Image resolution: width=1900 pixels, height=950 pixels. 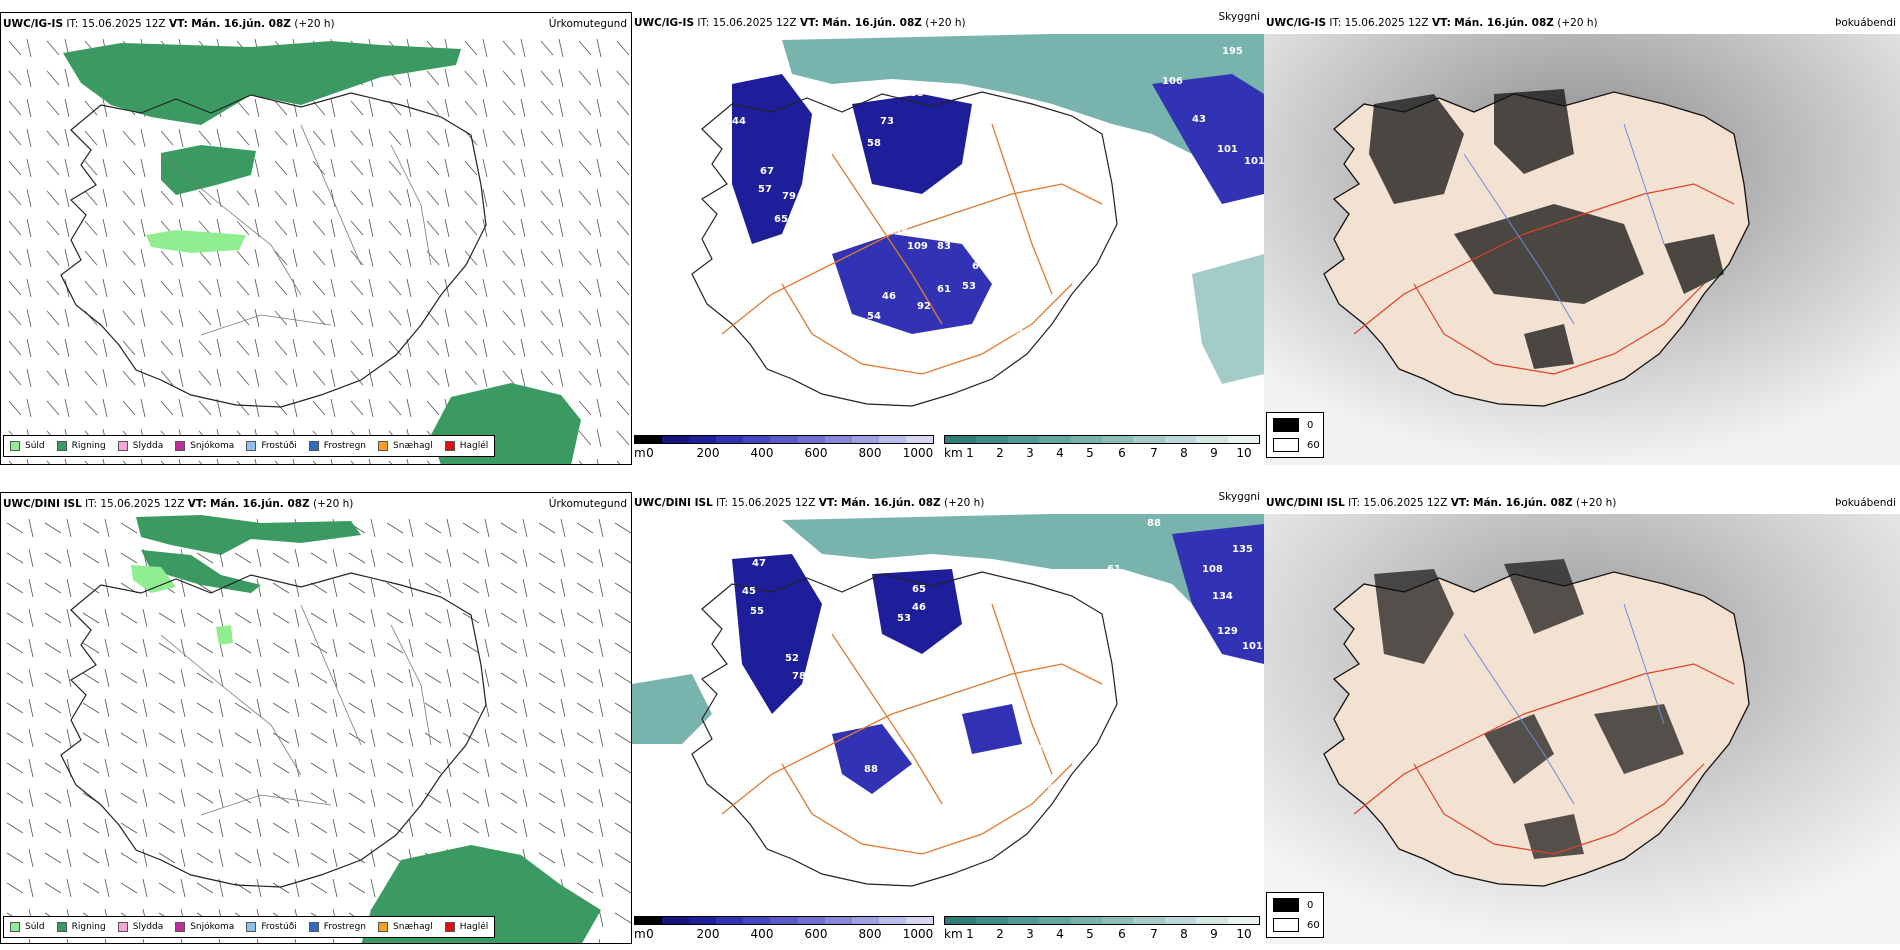 I want to click on vt-label: VT:, so click(x=197, y=504).